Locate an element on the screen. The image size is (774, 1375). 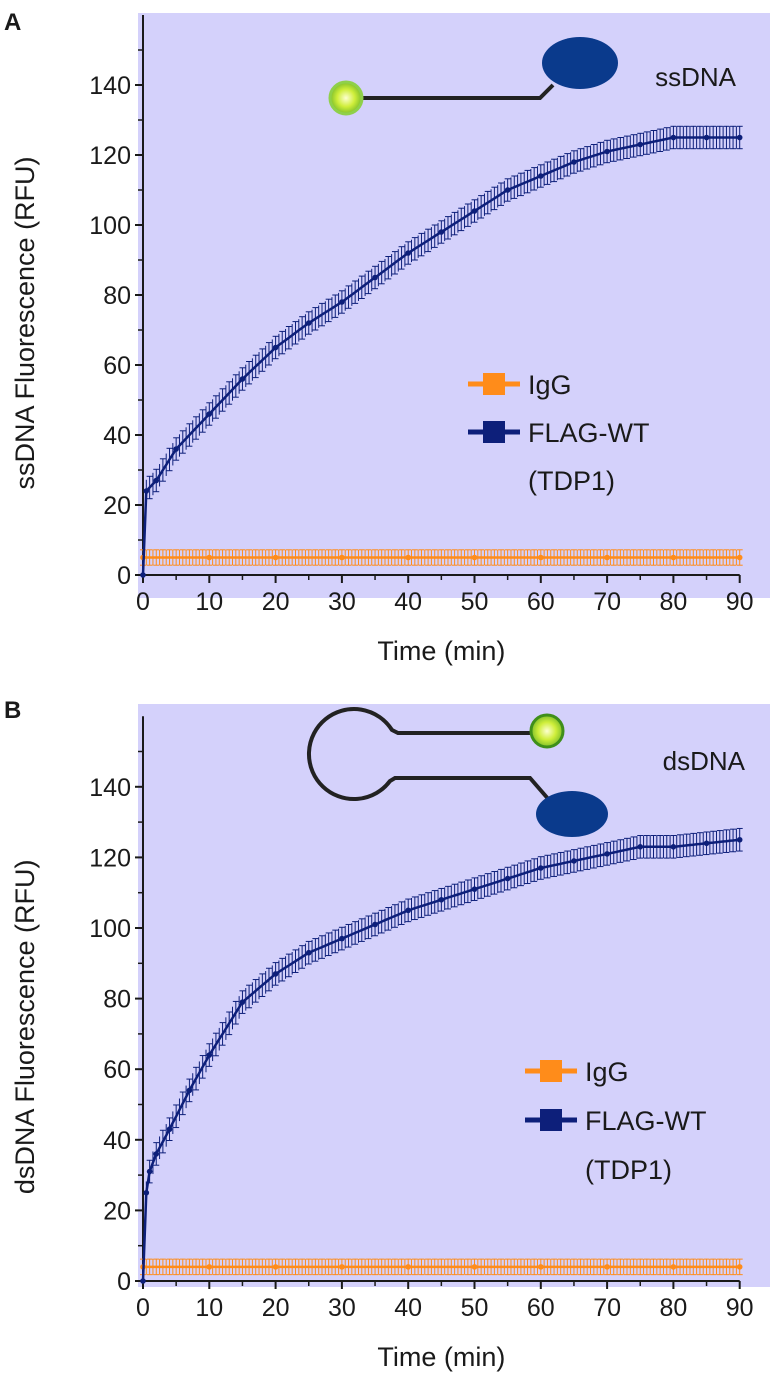
x-tick-label: 80 is located at coordinates (673, 1308).